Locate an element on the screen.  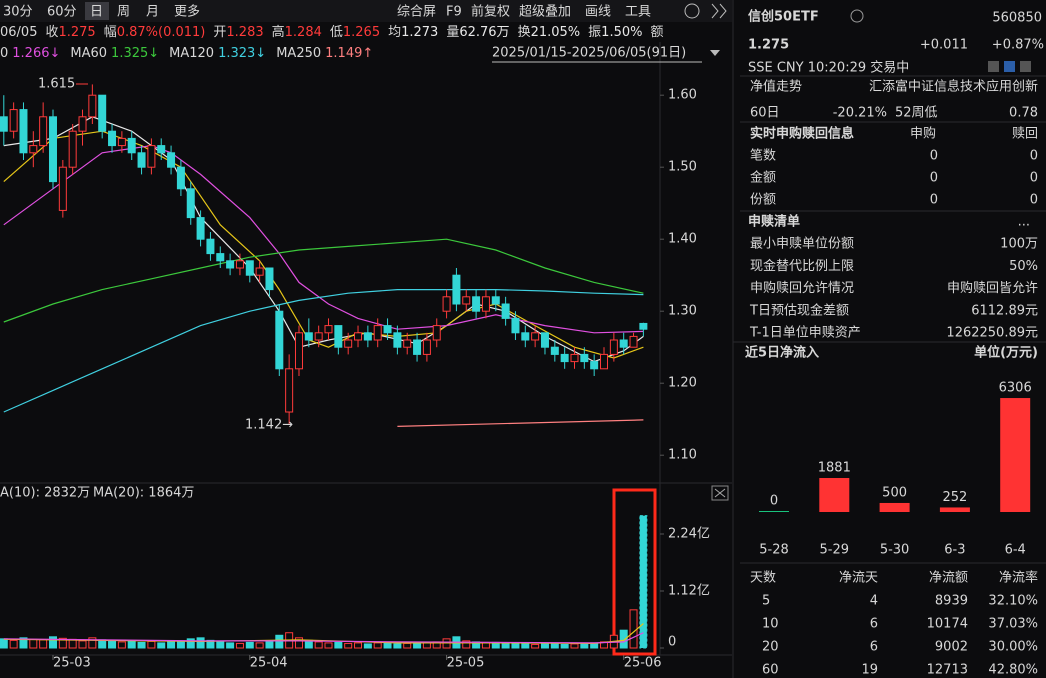
price-annotation: 1.142→ is located at coordinates (269, 425).